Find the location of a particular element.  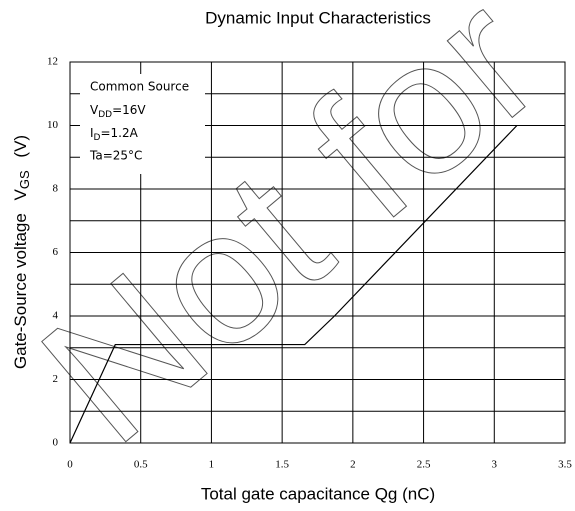

annotation-text: I is located at coordinates (92, 133).